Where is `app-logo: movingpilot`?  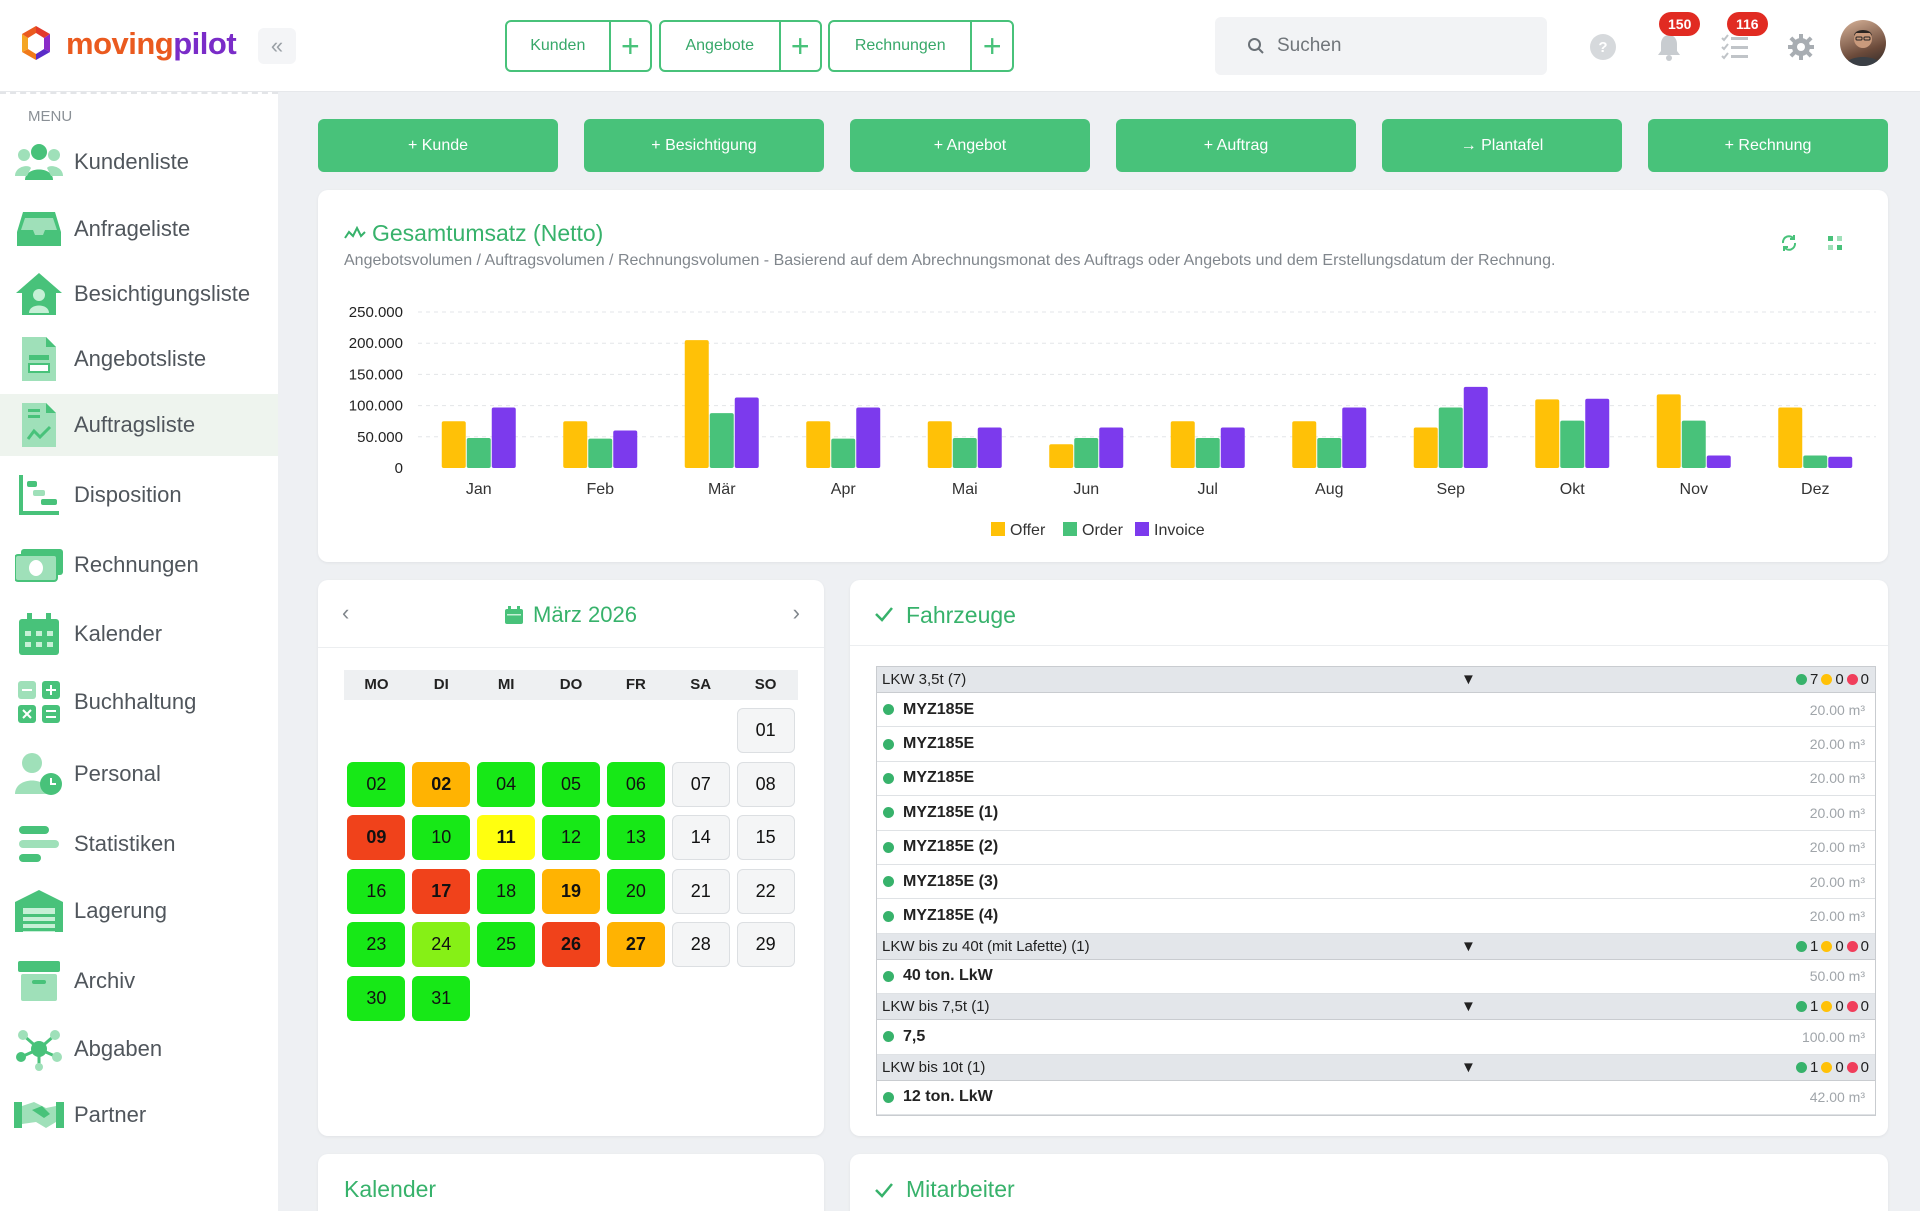
app-logo: movingpilot is located at coordinates (125, 44).